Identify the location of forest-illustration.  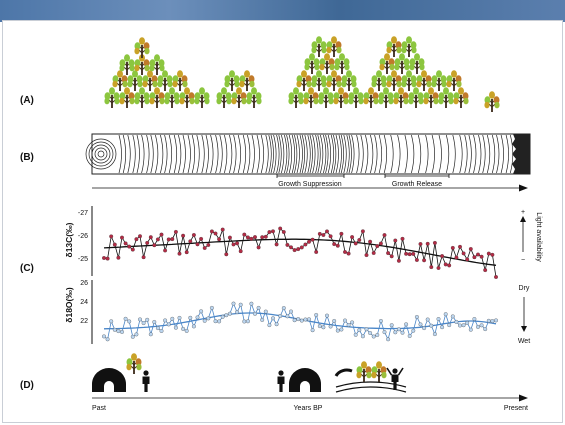
(302, 74).